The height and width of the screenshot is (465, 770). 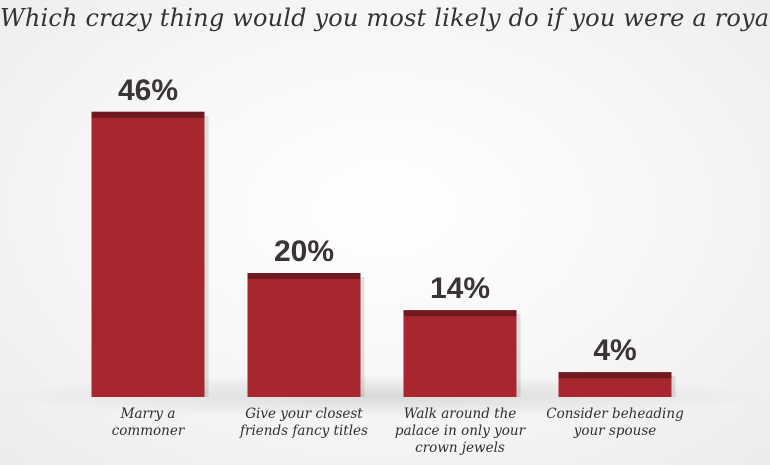 I want to click on category-label-line: Marry a, so click(x=148, y=414).